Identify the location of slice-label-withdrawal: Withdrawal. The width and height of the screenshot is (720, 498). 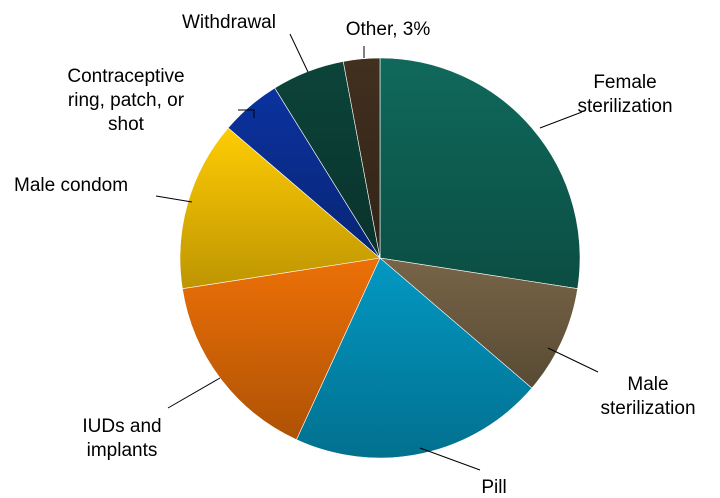
(229, 22).